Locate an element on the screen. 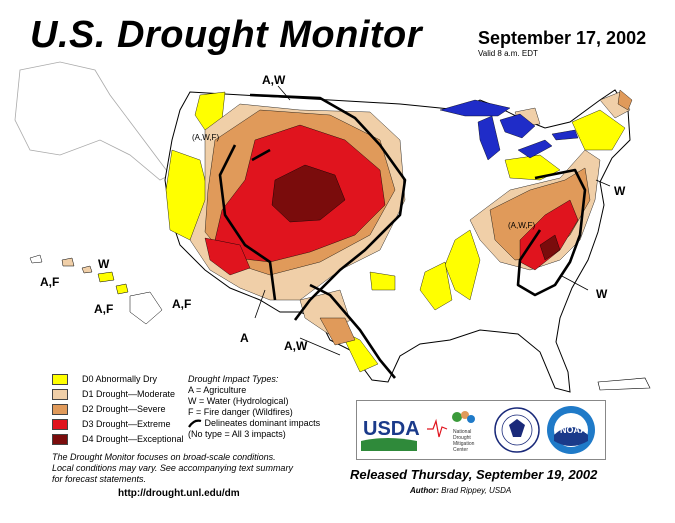 This screenshot has height=523, width=675. impact-water: W = Water (Hydrological) is located at coordinates (238, 401).